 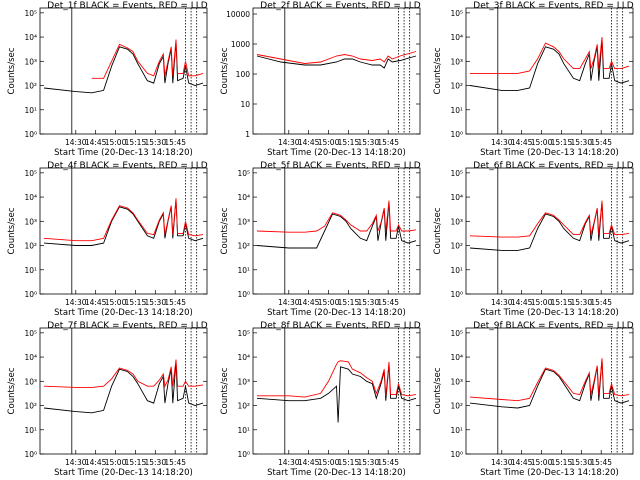 What do you see at coordinates (127, 326) in the screenshot?
I see `chart-title: Det_7f BLACK = Events, RED = LLD` at bounding box center [127, 326].